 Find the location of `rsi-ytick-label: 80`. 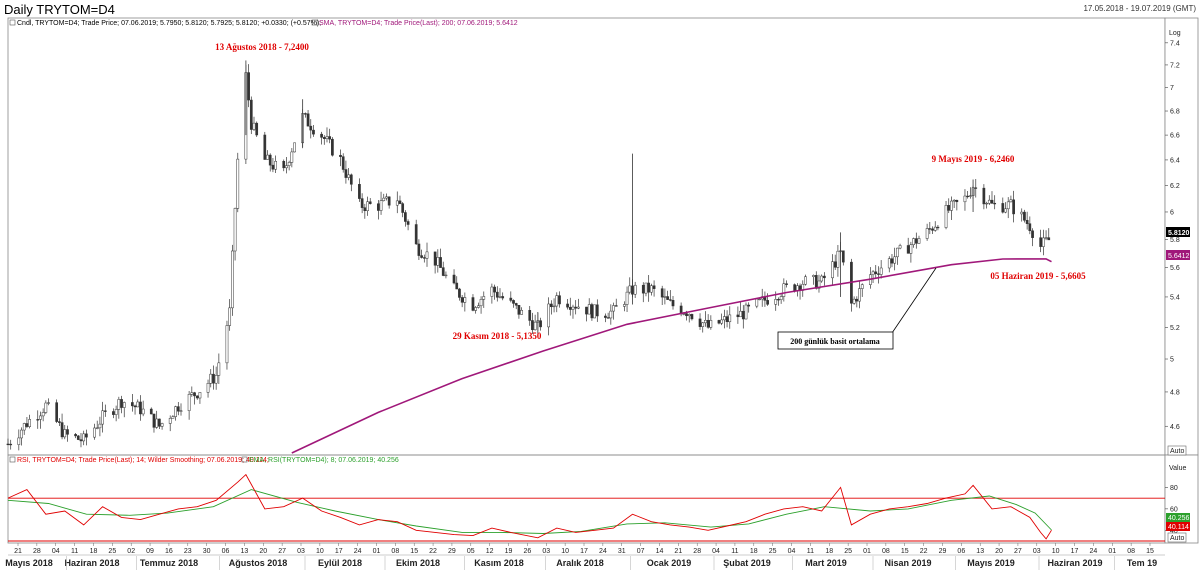

rsi-ytick-label: 80 is located at coordinates (1174, 488).